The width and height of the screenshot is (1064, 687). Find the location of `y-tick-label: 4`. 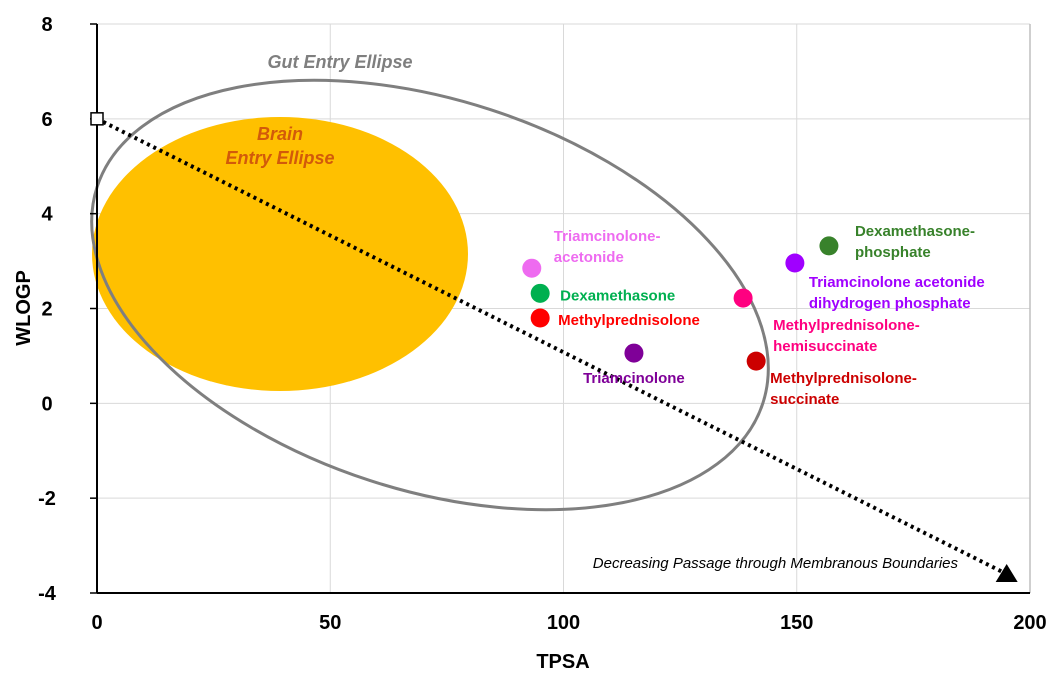

y-tick-label: 4 is located at coordinates (47, 215).